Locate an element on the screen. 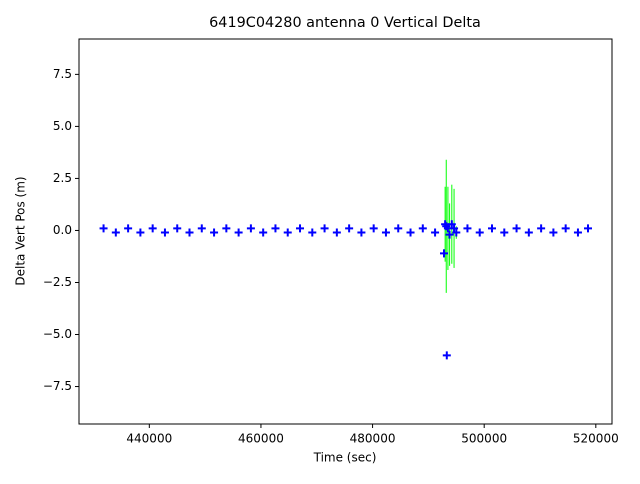 Image resolution: width=640 pixels, height=484 pixels. x-tick-label: 440000 is located at coordinates (149, 439).